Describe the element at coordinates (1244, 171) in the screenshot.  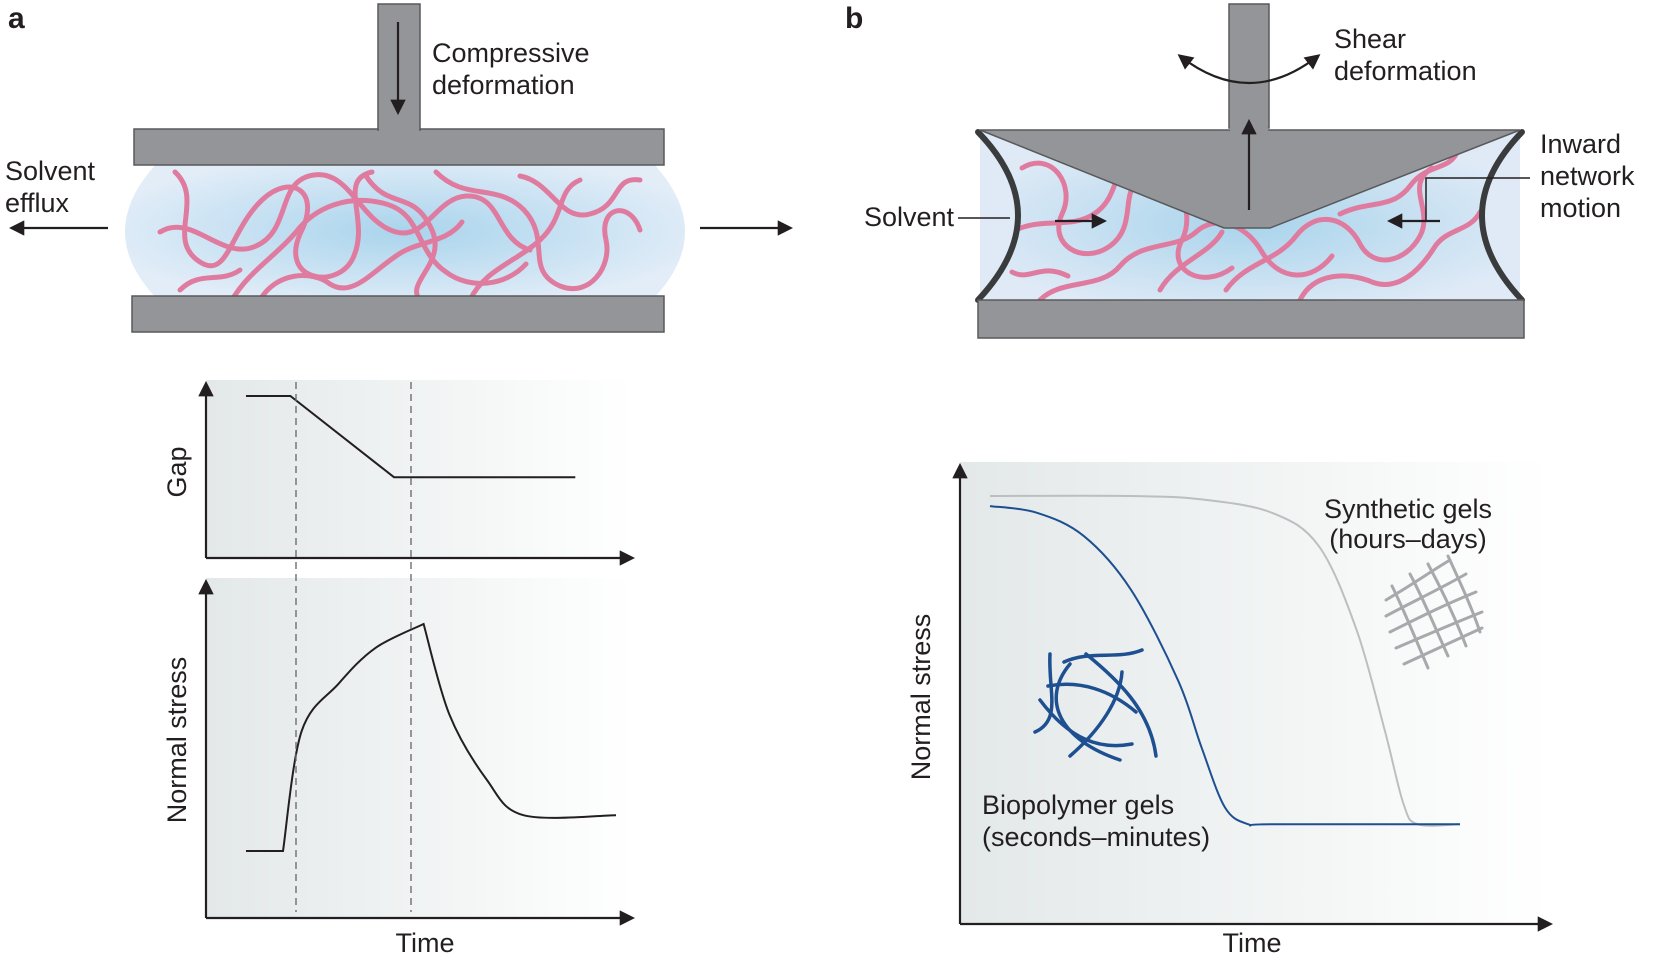
I see `shear-apparatus` at that location.